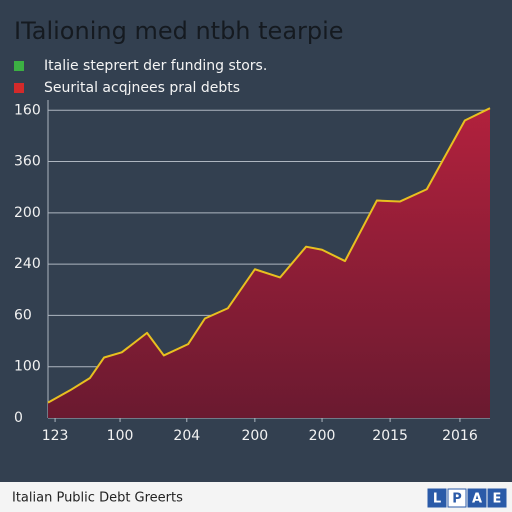 The width and height of the screenshot is (512, 512). Describe the element at coordinates (27, 264) in the screenshot. I see `y-tick-label: 240` at that location.